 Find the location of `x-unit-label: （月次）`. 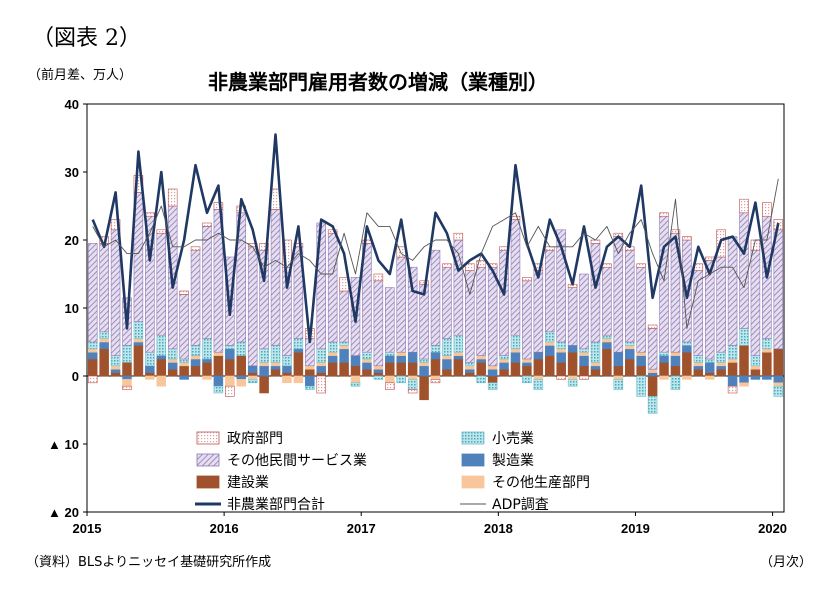

x-unit-label: （月次） is located at coordinates (786, 562).